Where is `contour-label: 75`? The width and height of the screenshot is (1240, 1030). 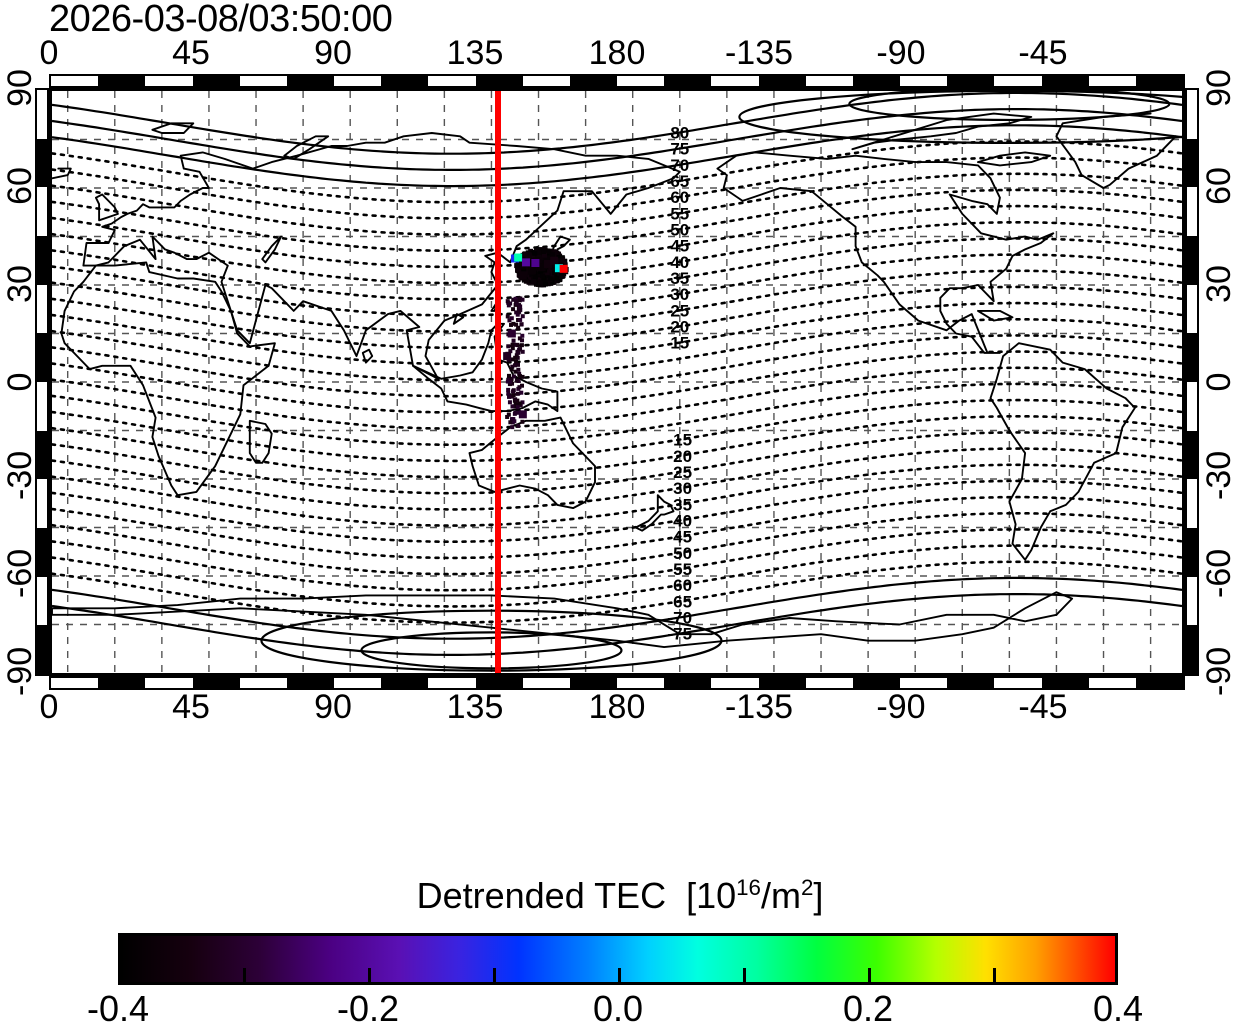
contour-label: 75 is located at coordinates (679, 149).